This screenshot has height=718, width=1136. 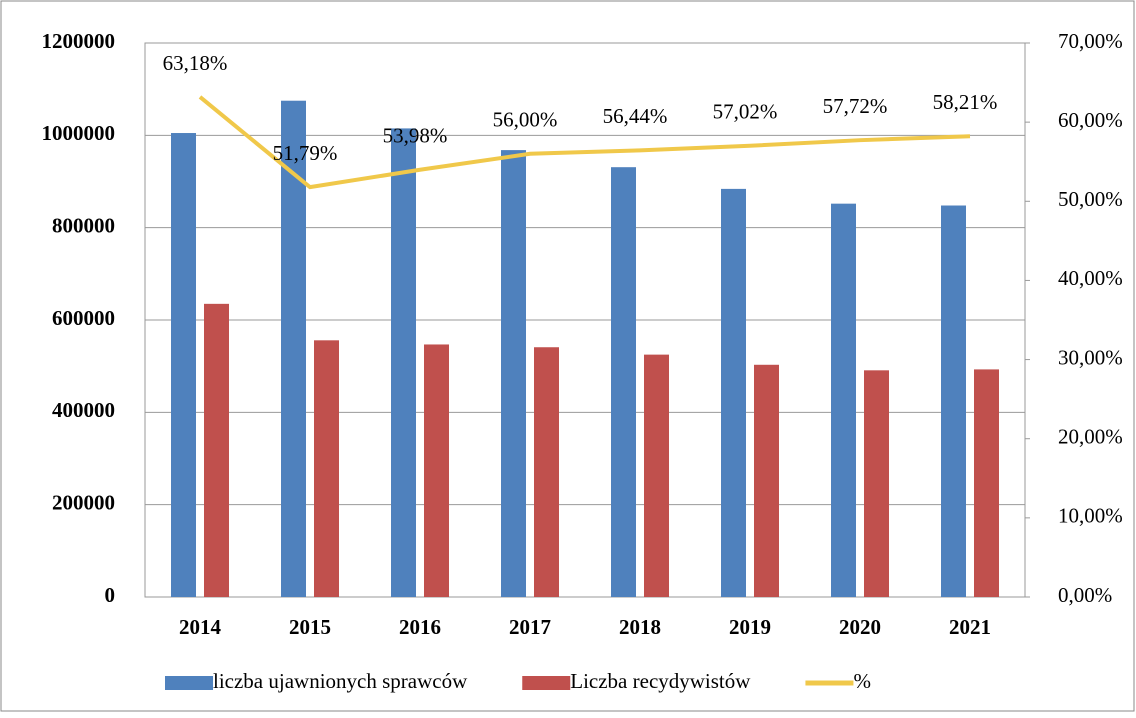 What do you see at coordinates (340, 681) in the screenshot?
I see `legend-label: liczba ujawnionych sprawców` at bounding box center [340, 681].